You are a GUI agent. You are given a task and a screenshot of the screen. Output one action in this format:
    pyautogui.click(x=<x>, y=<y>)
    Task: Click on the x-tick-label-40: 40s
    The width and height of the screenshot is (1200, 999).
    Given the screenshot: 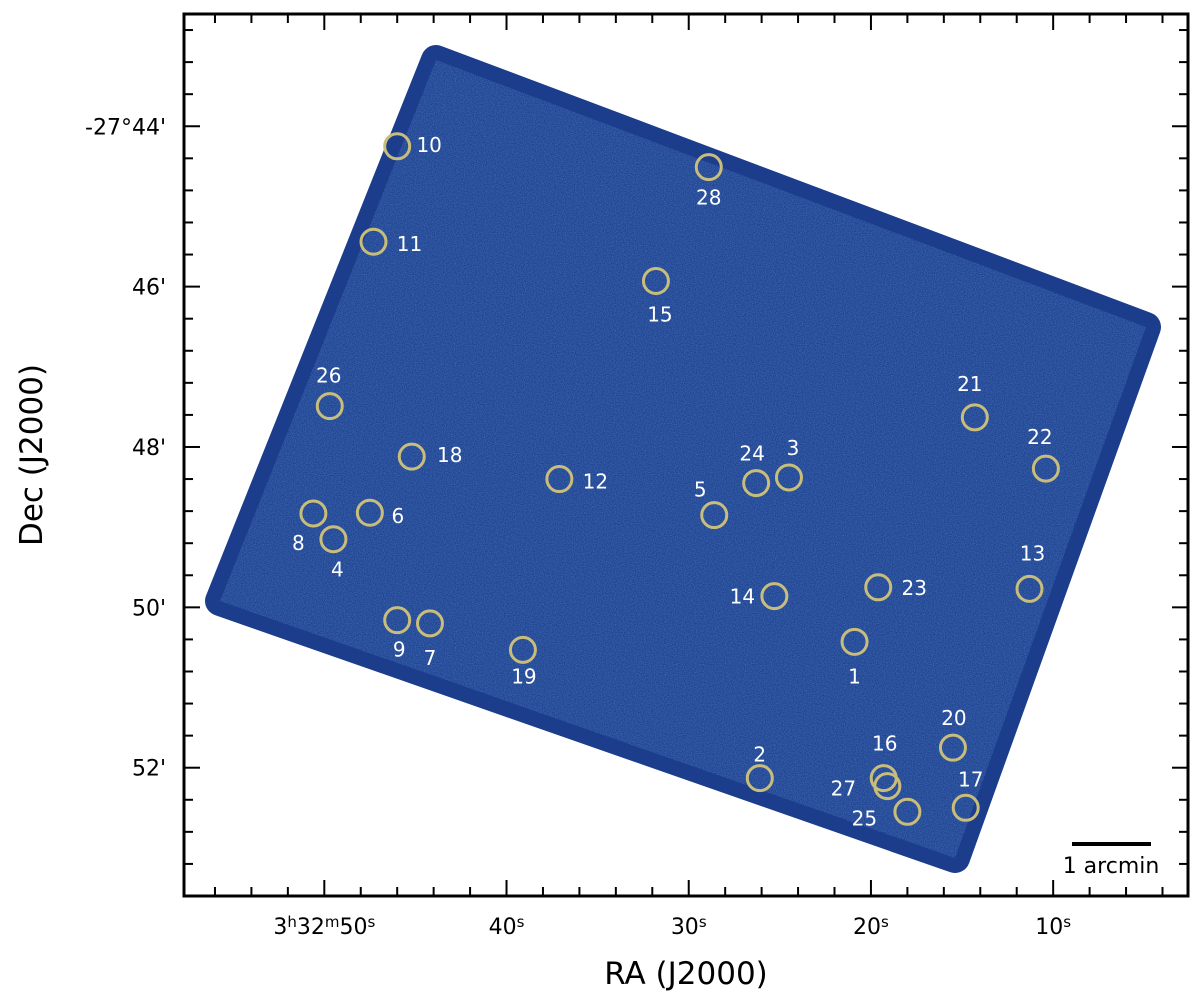 What is the action you would take?
    pyautogui.click(x=507, y=926)
    